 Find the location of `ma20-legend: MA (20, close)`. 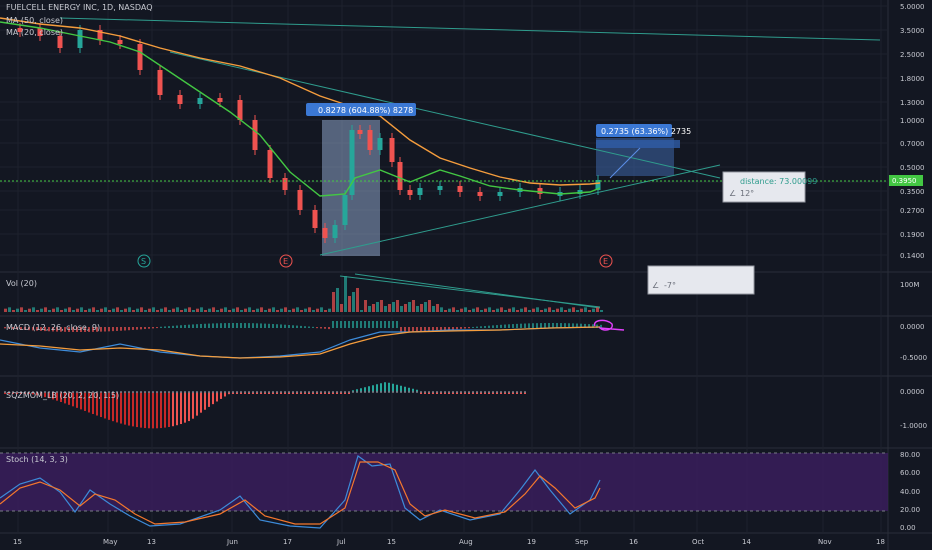

ma20-legend: MA (20, close) is located at coordinates (34, 32).